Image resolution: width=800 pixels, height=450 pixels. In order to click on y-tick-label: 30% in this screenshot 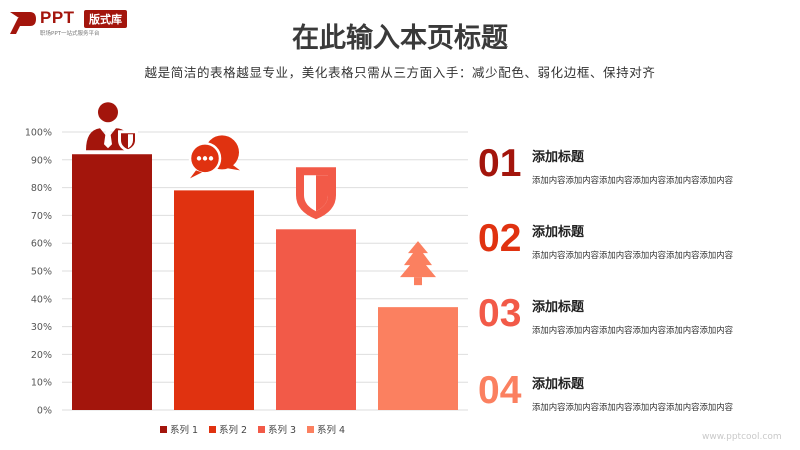, I will do `click(41, 327)`.